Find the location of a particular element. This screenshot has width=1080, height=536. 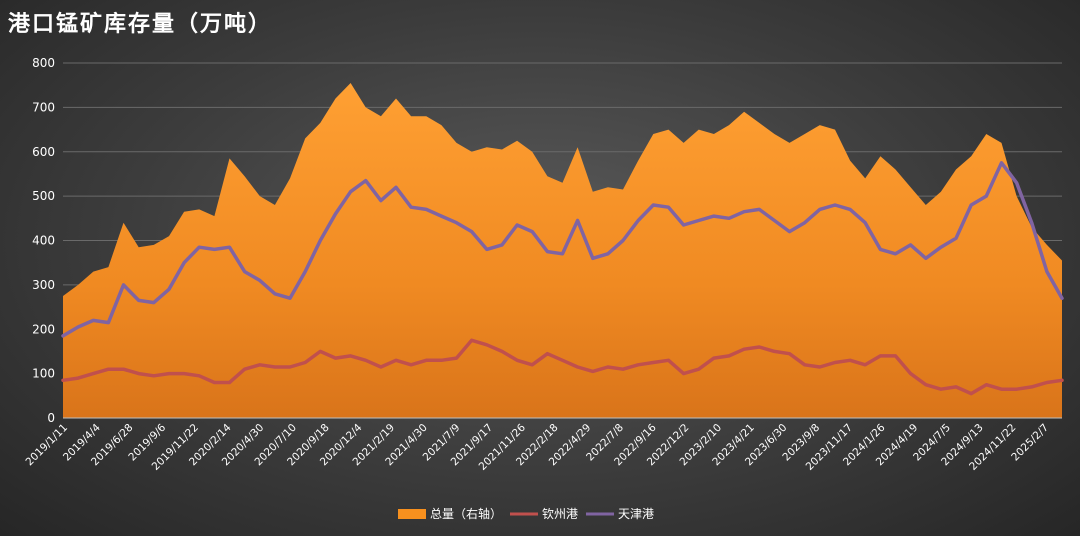

legend: 总量（右轴） 钦州港 天津港 is located at coordinates (526, 513).